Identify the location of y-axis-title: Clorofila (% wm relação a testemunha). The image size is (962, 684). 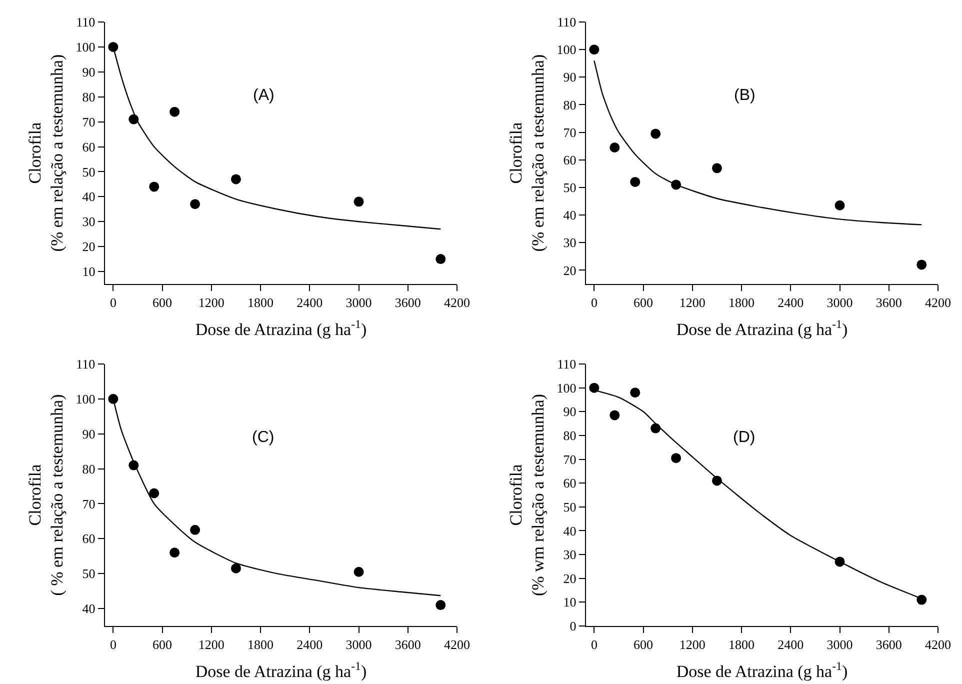
(527, 495).